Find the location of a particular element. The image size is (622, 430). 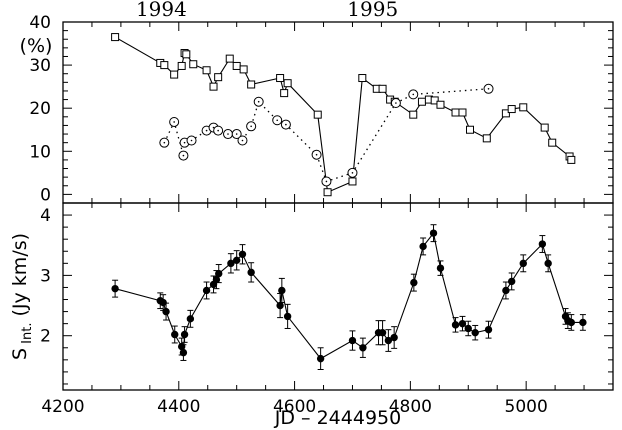

bottom-y-tick-label: 2 is located at coordinates (45, 337).